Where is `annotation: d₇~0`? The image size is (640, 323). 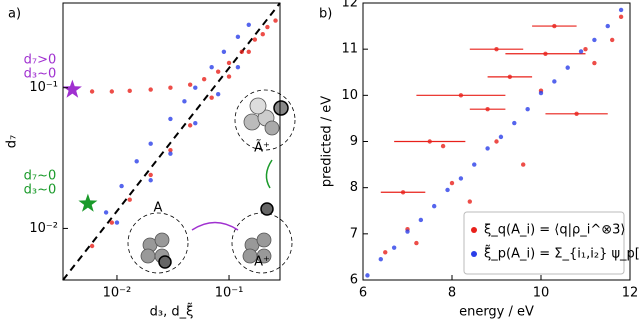
annotation: d₇~0 is located at coordinates (40, 176).